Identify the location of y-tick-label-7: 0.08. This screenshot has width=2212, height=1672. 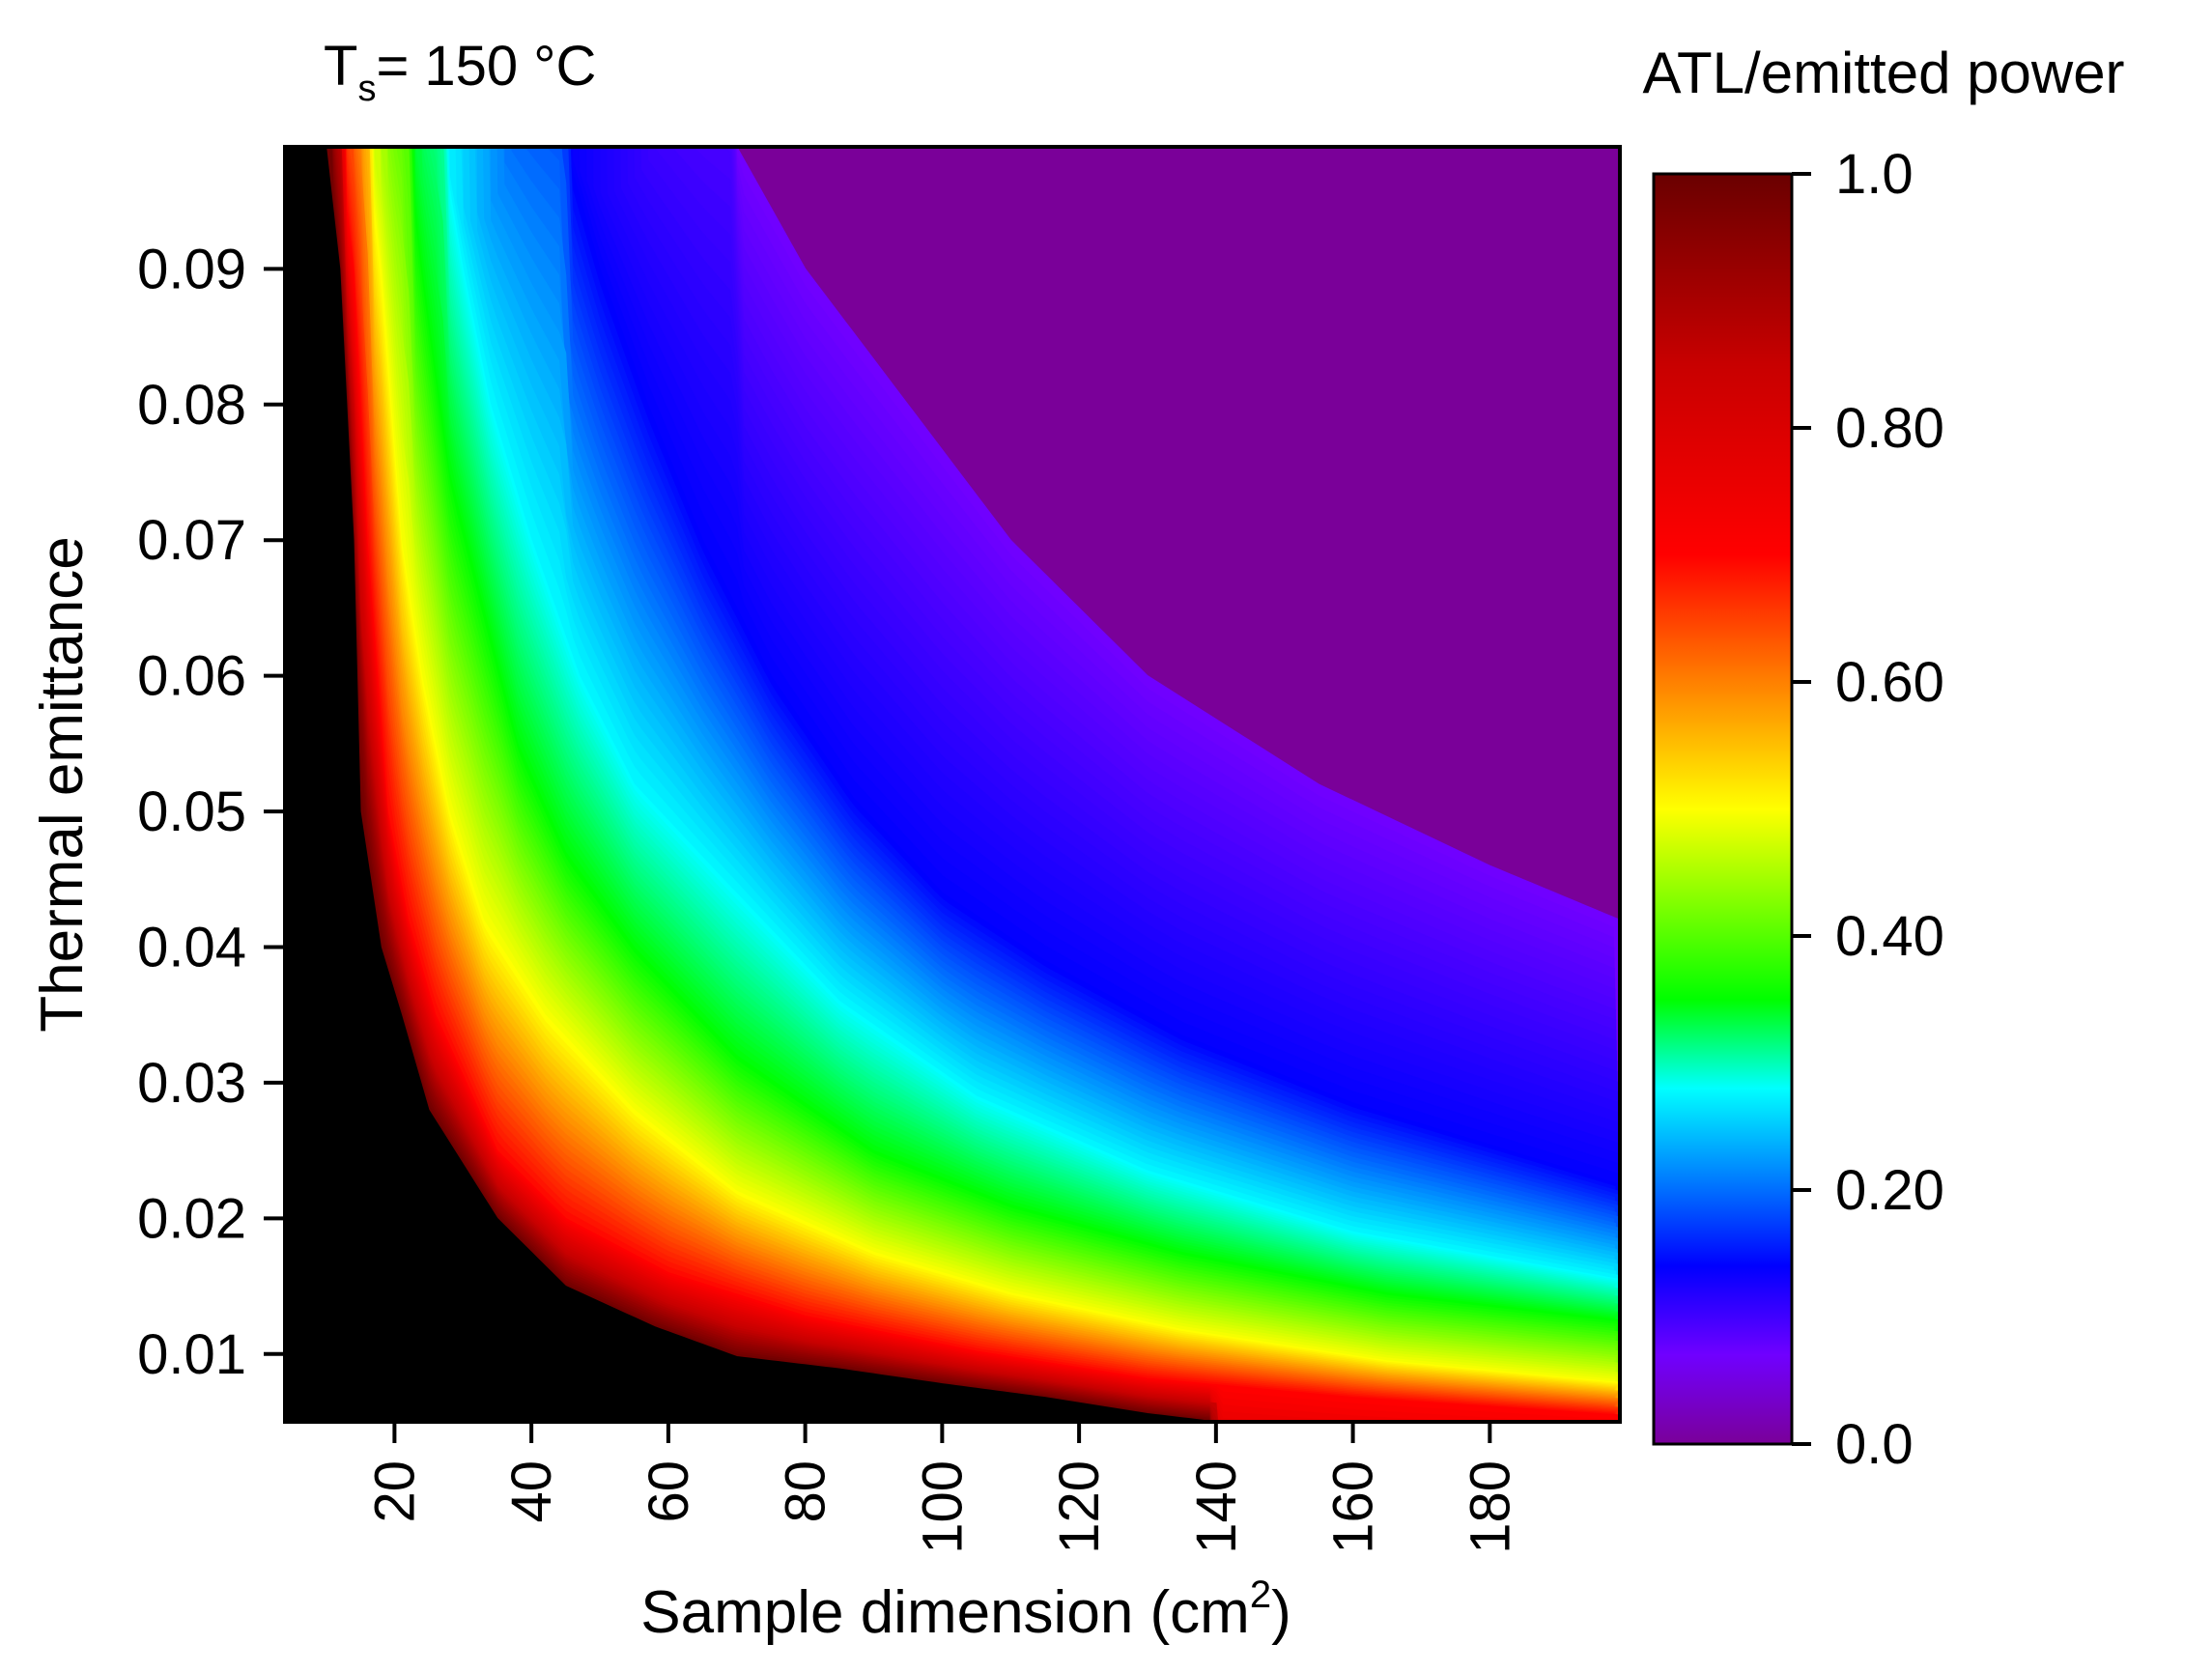
(191, 405).